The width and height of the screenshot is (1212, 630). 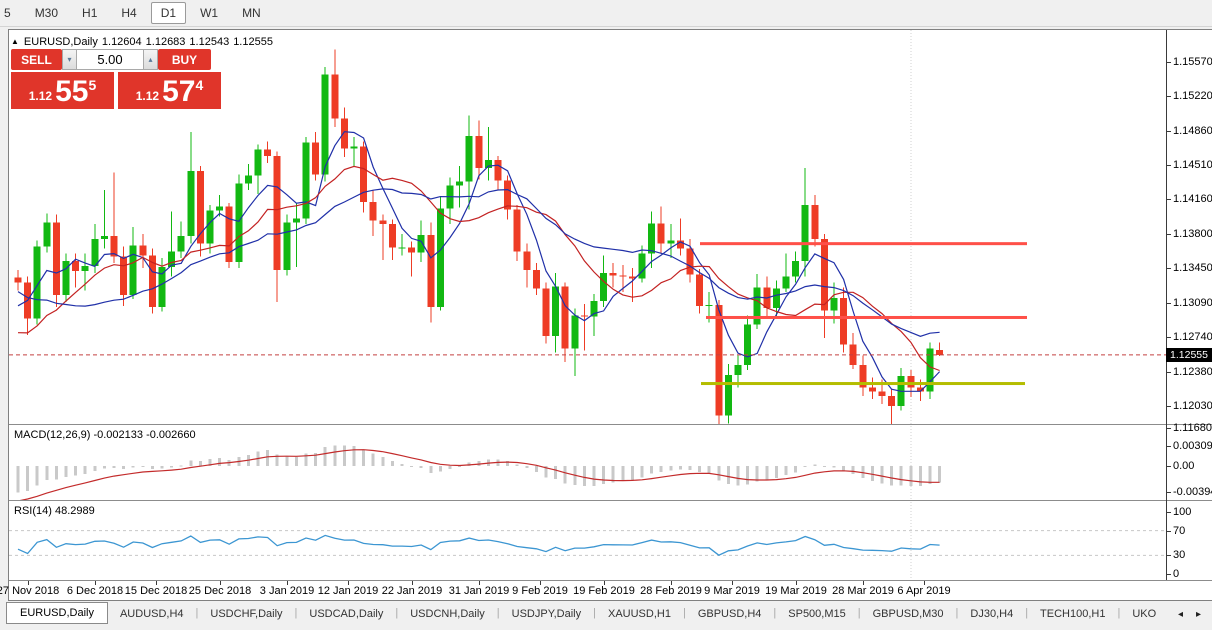 I want to click on chart-tab-usdjpy-daily: USDJPY,Daily, so click(x=546, y=614).